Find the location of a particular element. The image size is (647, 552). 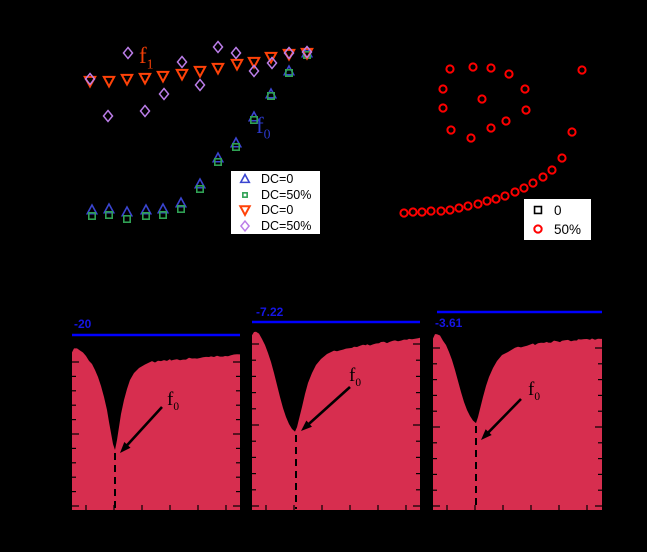

f0-annotation-panel-1: f0 is located at coordinates (173, 401).